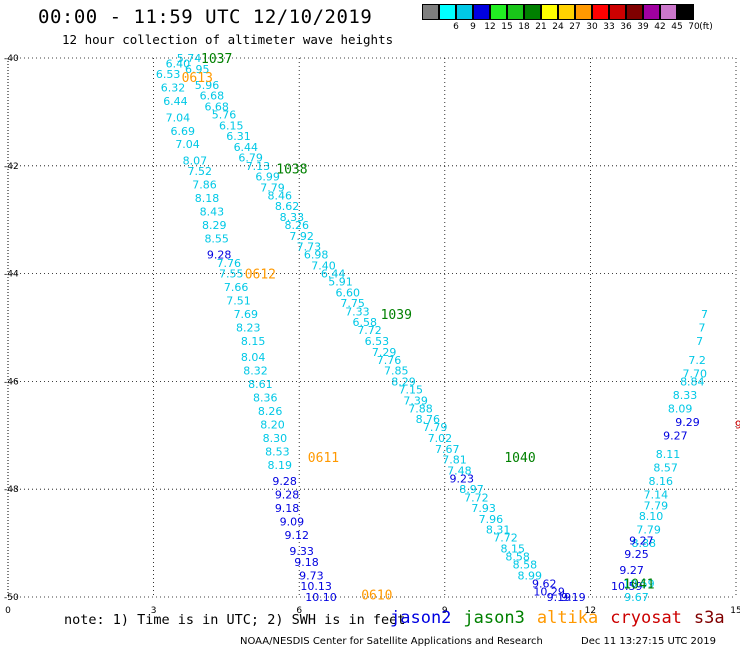 The height and width of the screenshot is (650, 740). What do you see at coordinates (627, 586) in the screenshot?
I see `wave-height-point: 10.59` at bounding box center [627, 586].